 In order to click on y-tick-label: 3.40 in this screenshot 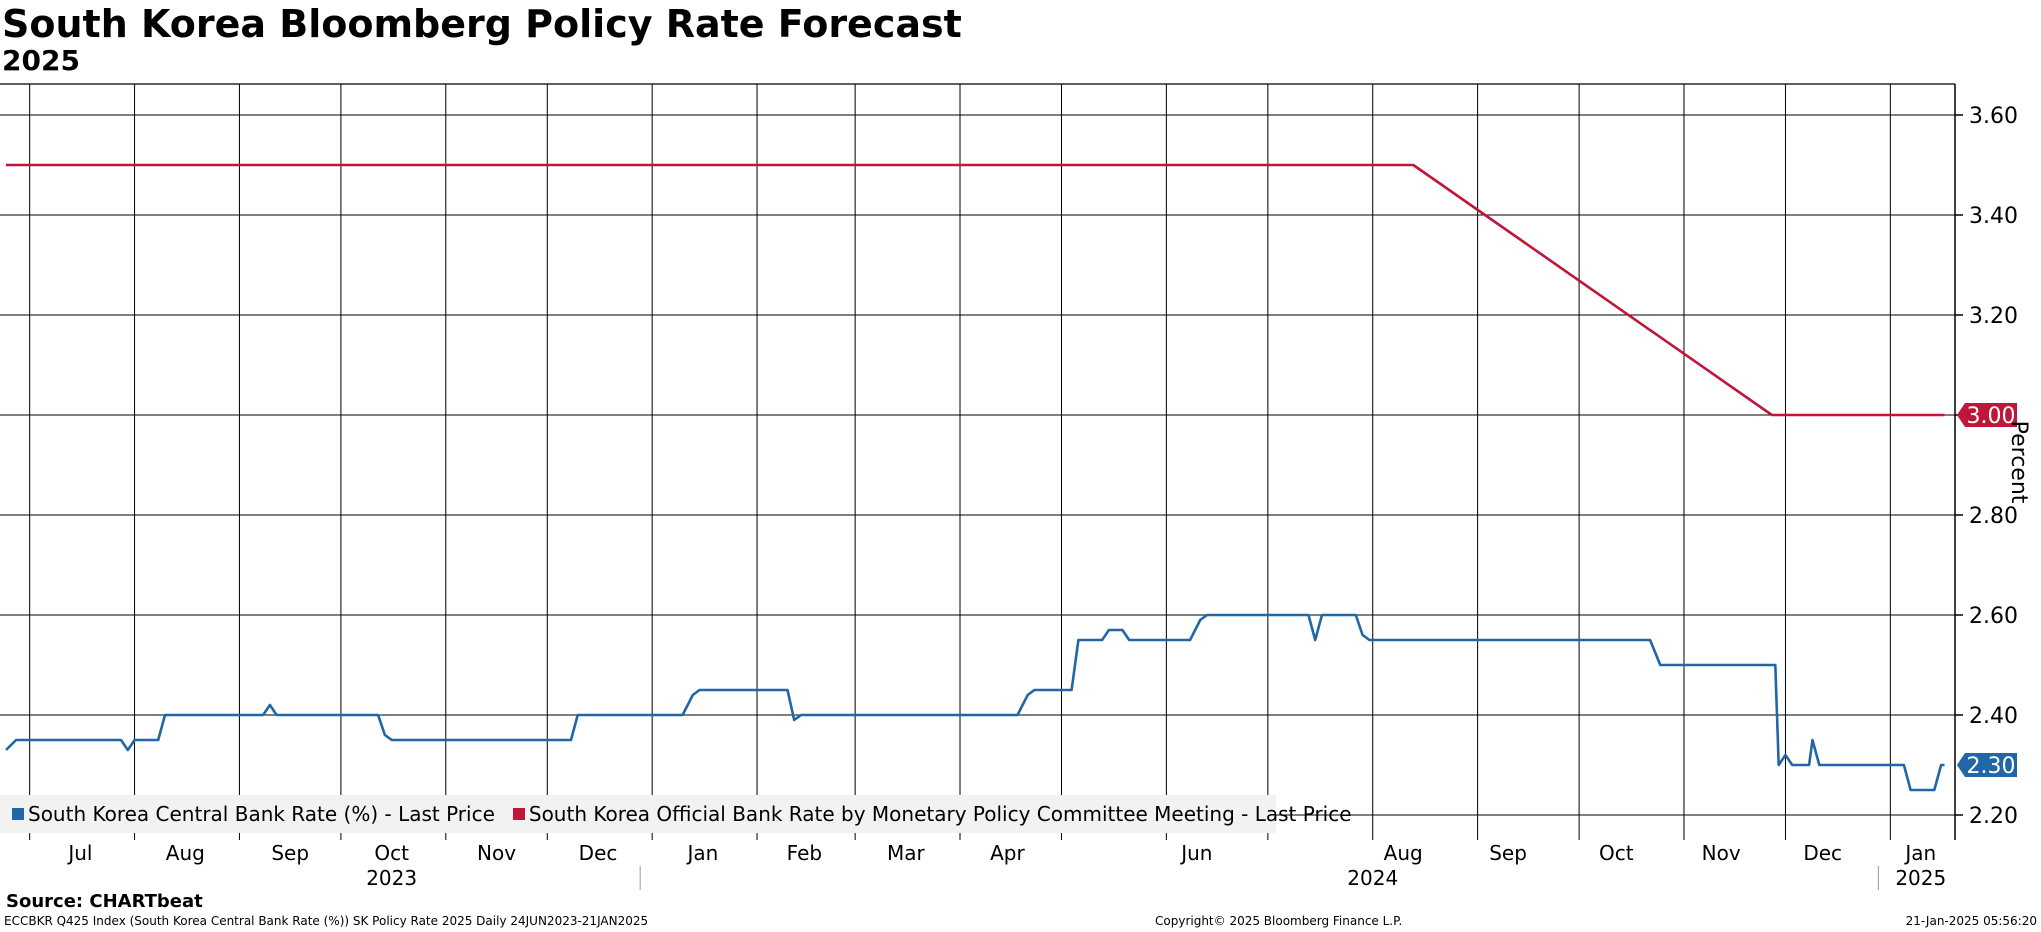, I will do `click(1993, 216)`.